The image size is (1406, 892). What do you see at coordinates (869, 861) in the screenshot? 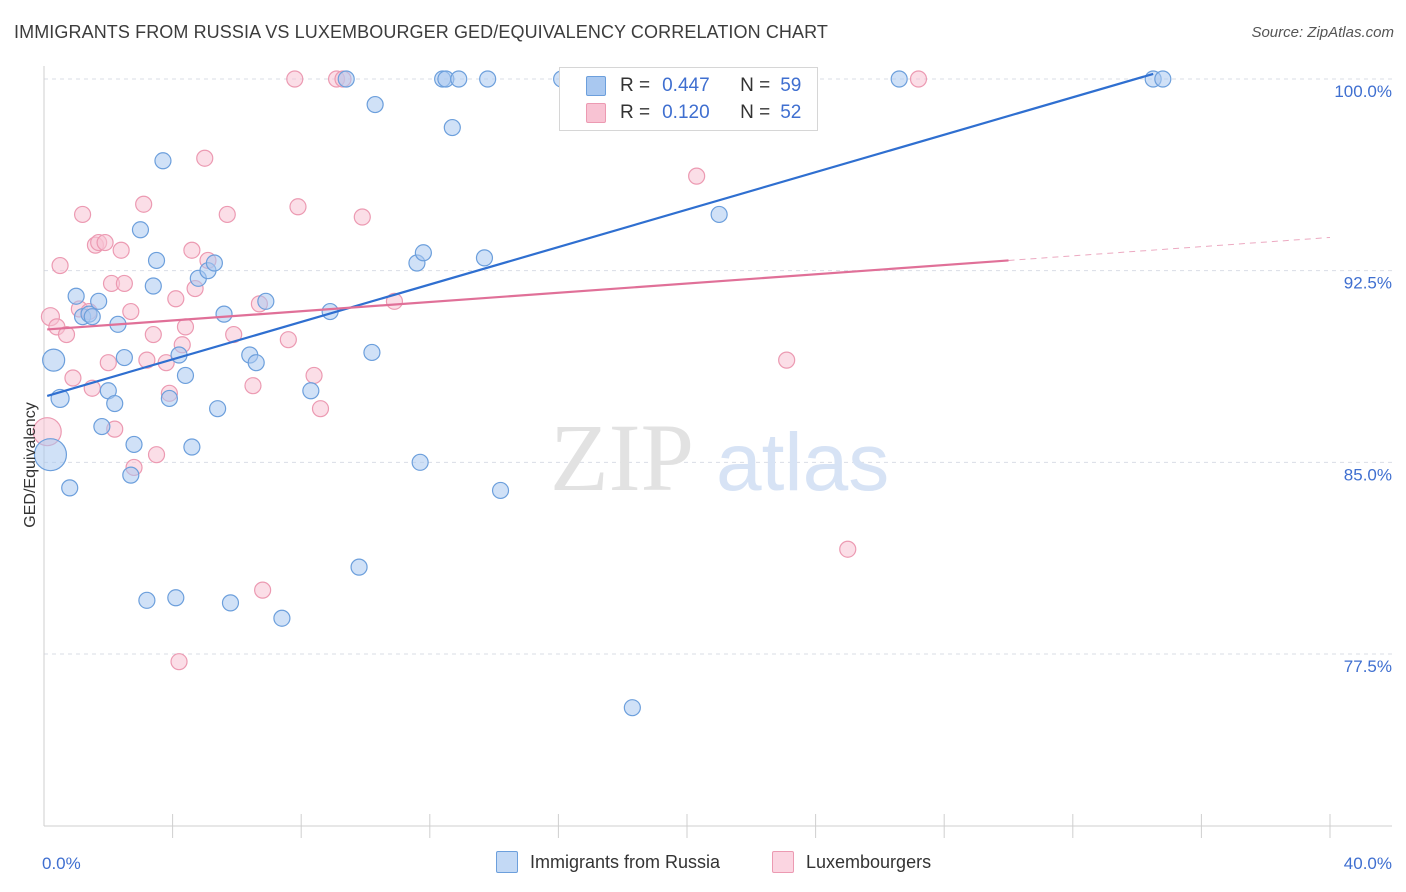
I see `series-label-luxembourg: Luxembourgers` at bounding box center [869, 861].